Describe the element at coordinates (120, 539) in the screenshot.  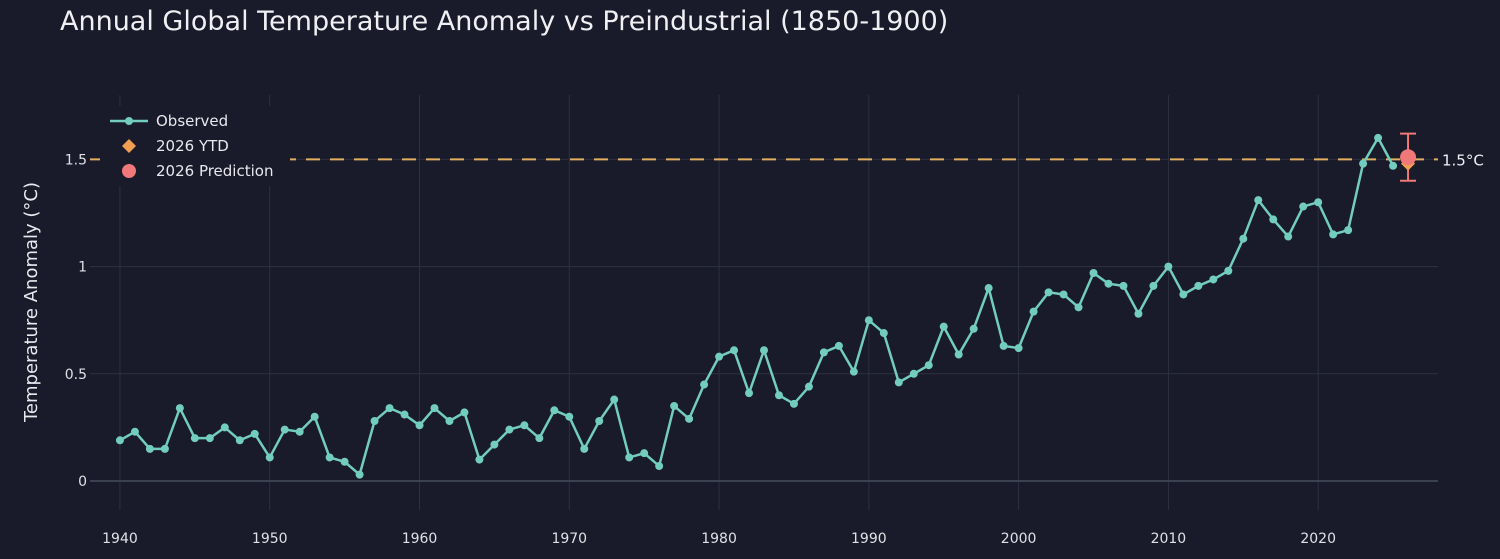
I see `x-tick-label: 1940` at that location.